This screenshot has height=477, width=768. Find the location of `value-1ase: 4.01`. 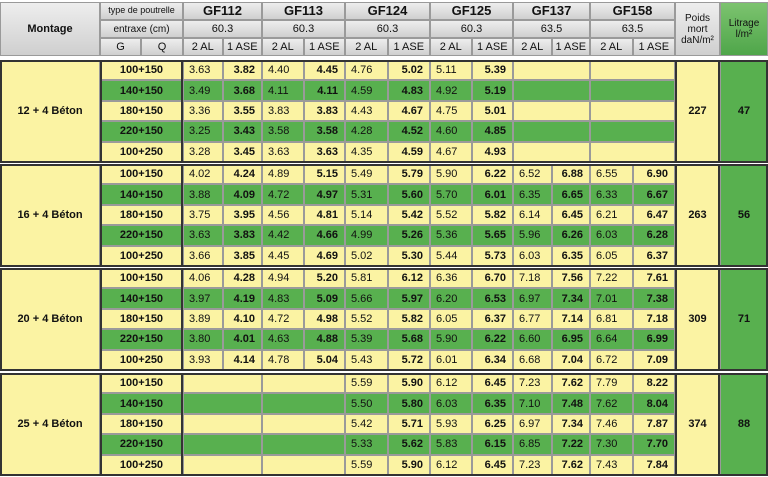

value-1ase: 4.01 is located at coordinates (242, 339).